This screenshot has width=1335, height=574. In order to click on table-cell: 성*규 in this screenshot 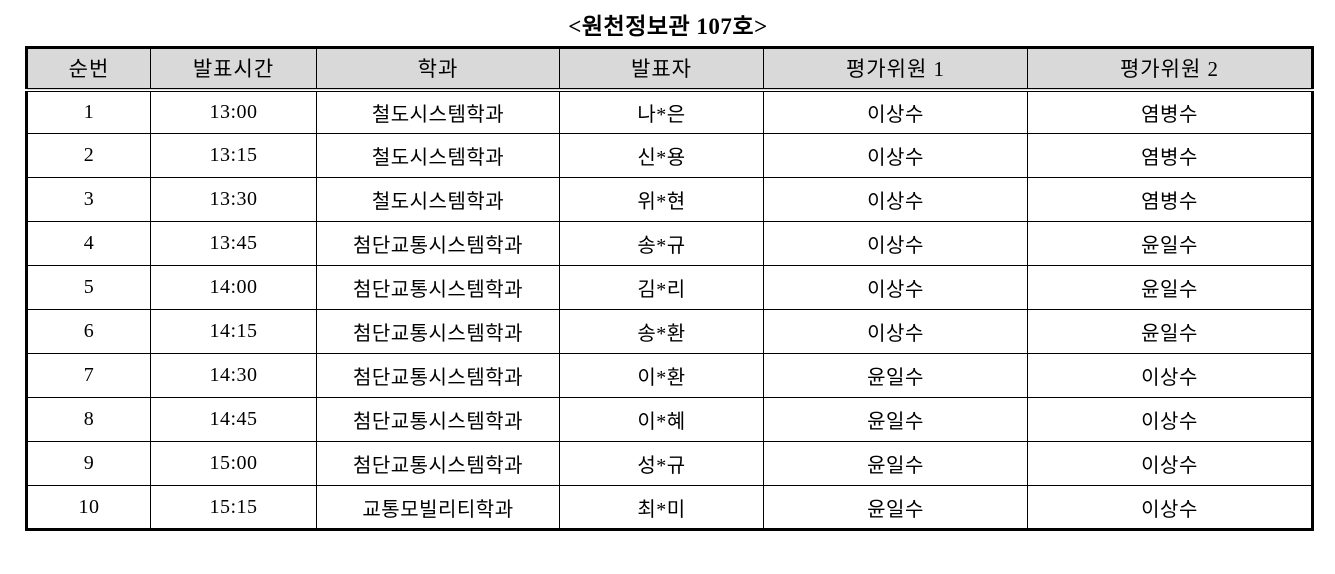, I will do `click(661, 463)`.